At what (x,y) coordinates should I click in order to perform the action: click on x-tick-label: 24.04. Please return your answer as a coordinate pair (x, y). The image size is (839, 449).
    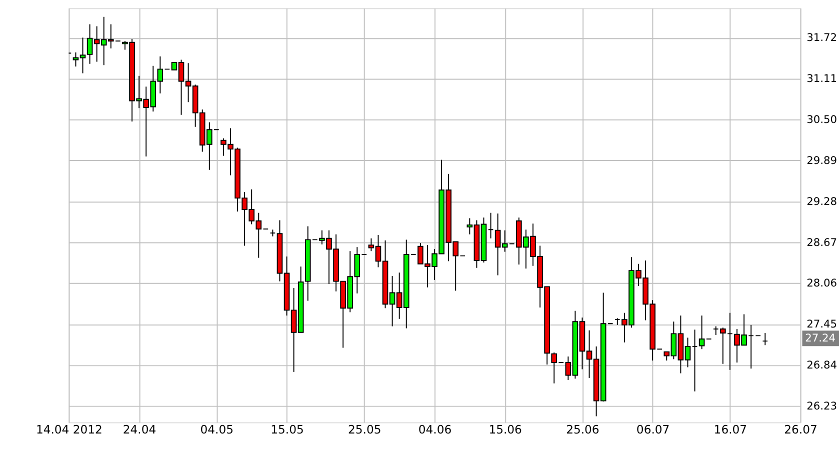
    Looking at the image, I should click on (139, 429).